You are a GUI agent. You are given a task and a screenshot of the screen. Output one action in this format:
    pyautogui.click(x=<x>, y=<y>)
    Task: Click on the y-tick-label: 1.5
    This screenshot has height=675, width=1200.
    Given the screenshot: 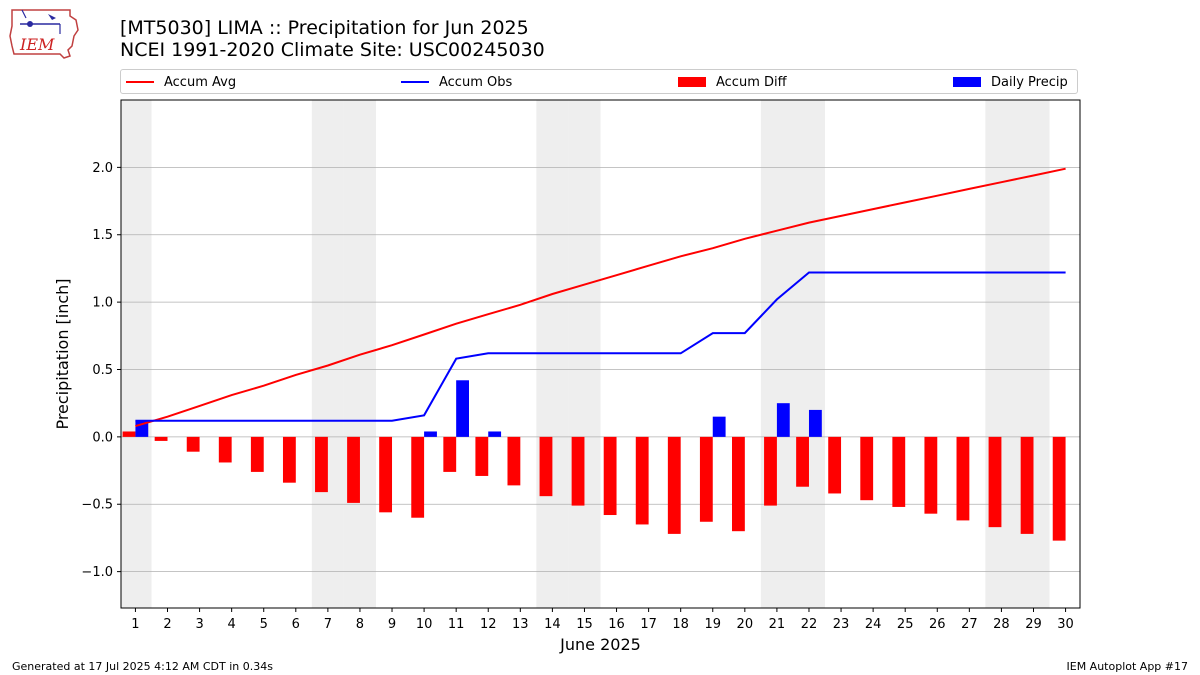 What is the action you would take?
    pyautogui.click(x=102, y=235)
    